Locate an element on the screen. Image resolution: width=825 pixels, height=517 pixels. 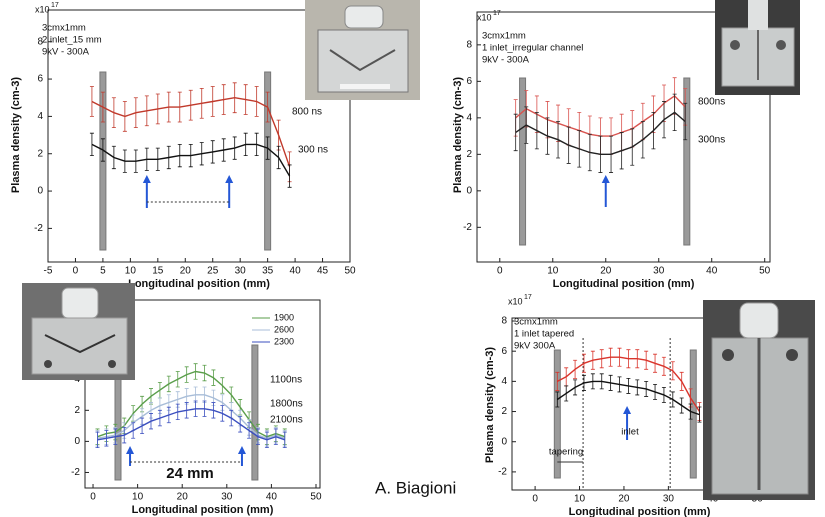
photo-knob is located at coordinates (759, 320).